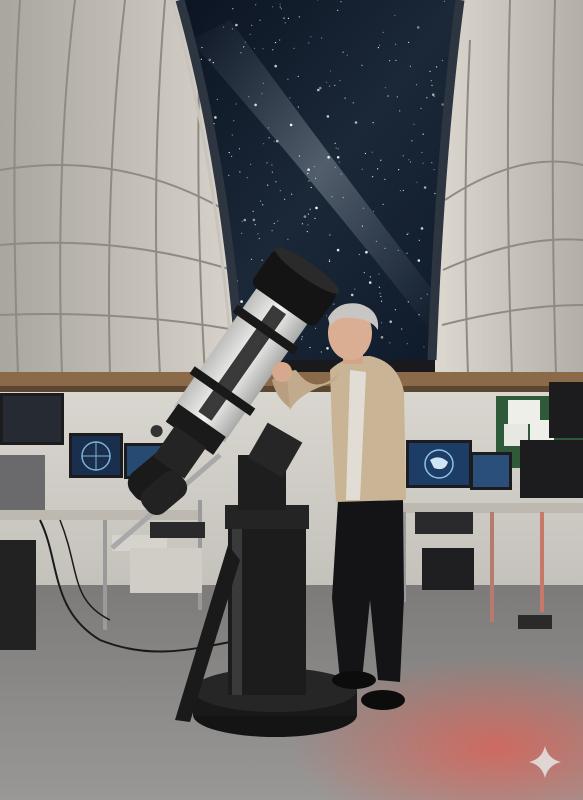  Describe the element at coordinates (383, 700) in the screenshot. I see `right-shoe` at that location.